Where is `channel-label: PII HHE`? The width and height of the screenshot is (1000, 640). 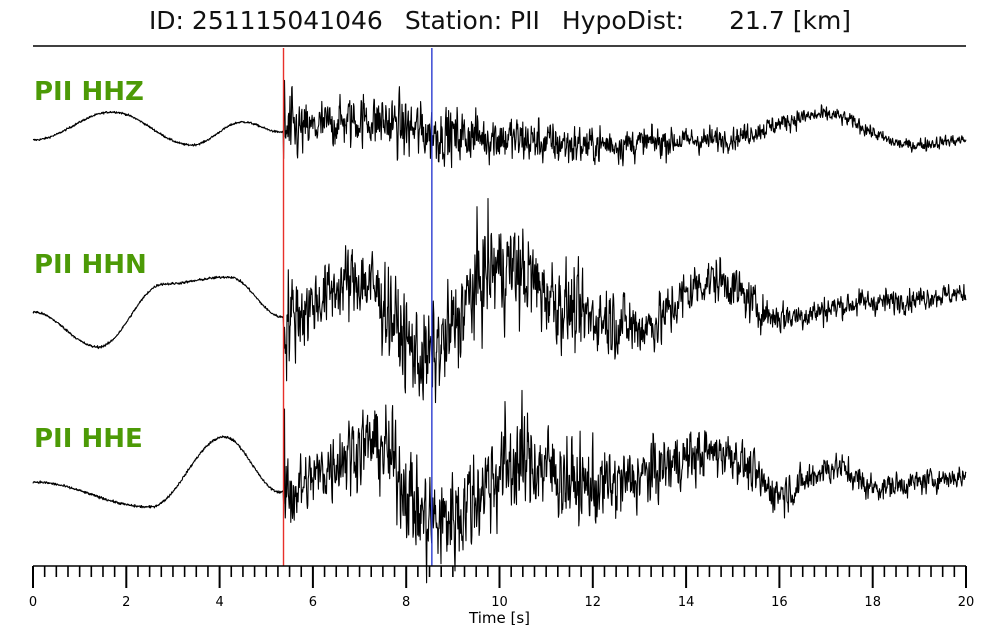 channel-label: PII HHE is located at coordinates (88, 439).